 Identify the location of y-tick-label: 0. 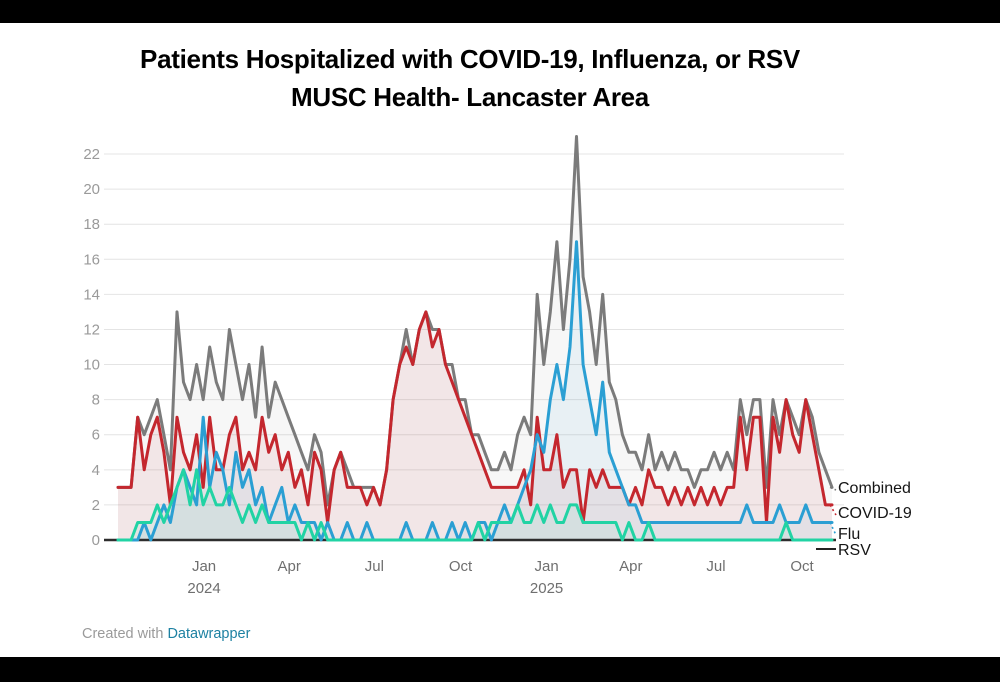
(96, 540).